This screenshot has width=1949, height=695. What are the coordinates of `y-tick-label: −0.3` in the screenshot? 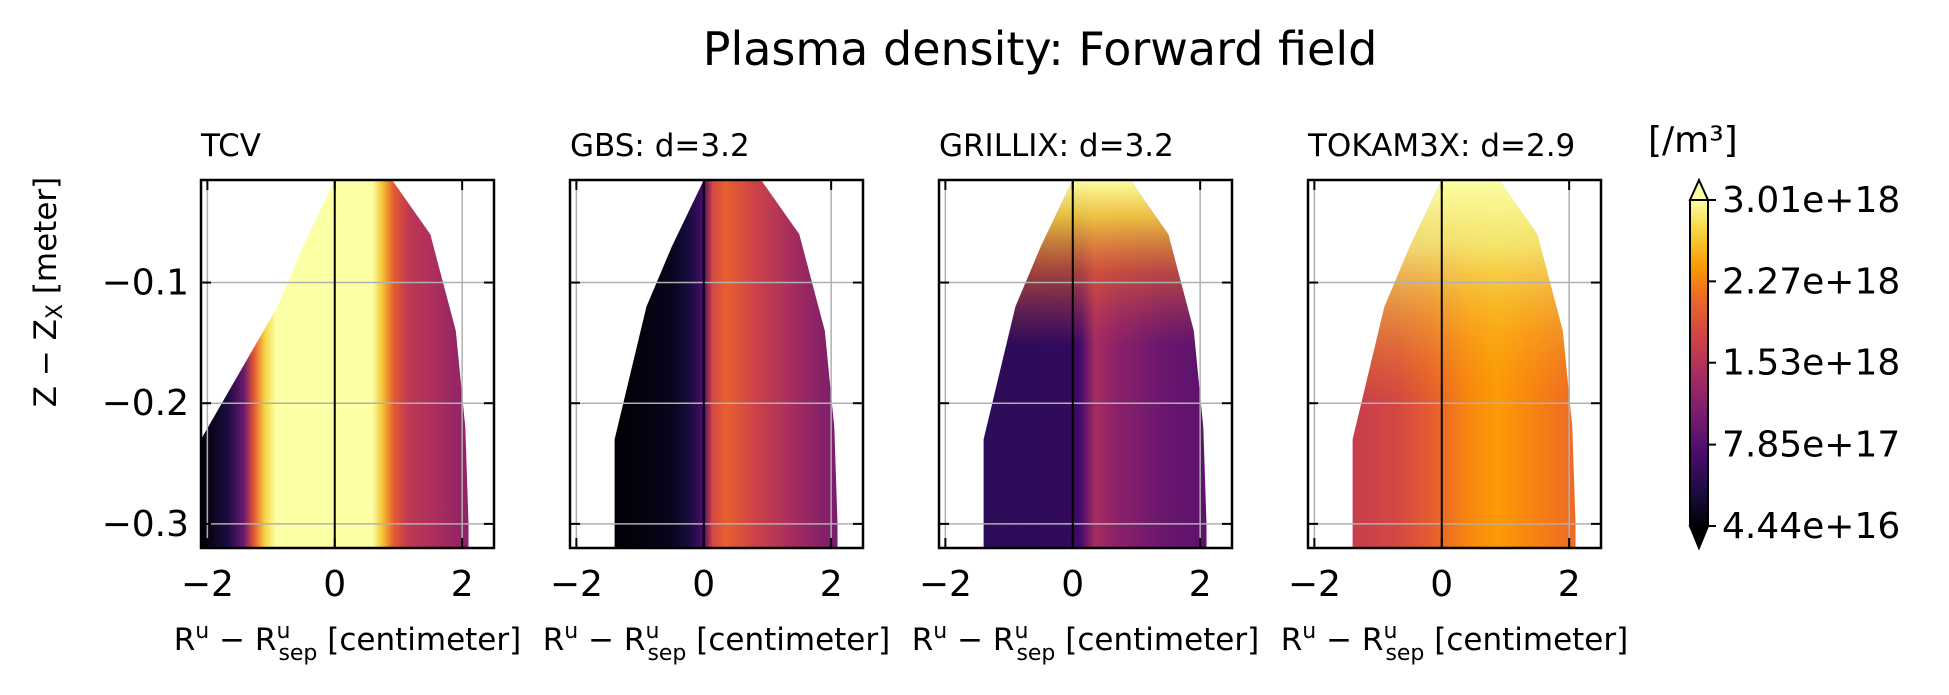 It's located at (145, 524).